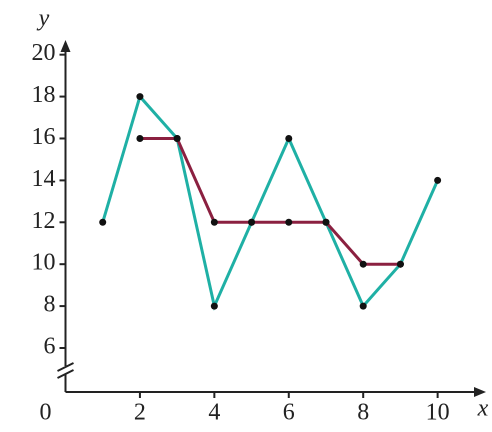 This screenshot has width=492, height=432. What do you see at coordinates (44, 137) in the screenshot?
I see `y-tick-label: 16` at bounding box center [44, 137].